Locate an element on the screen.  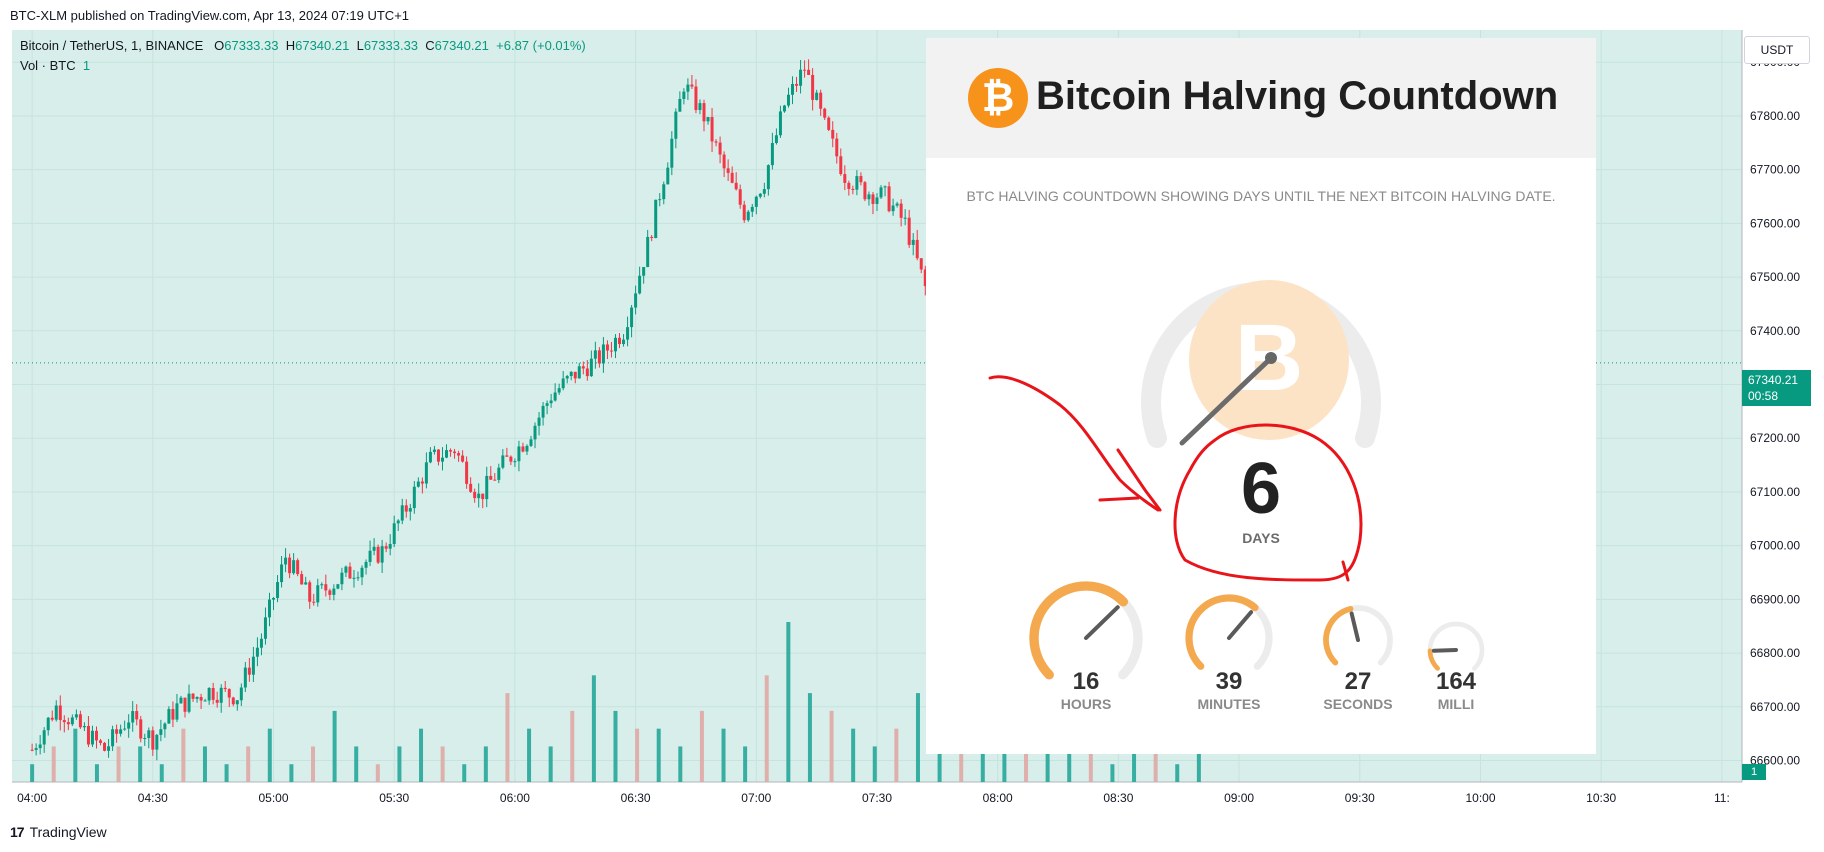
days-value: 6 is located at coordinates (1261, 489).